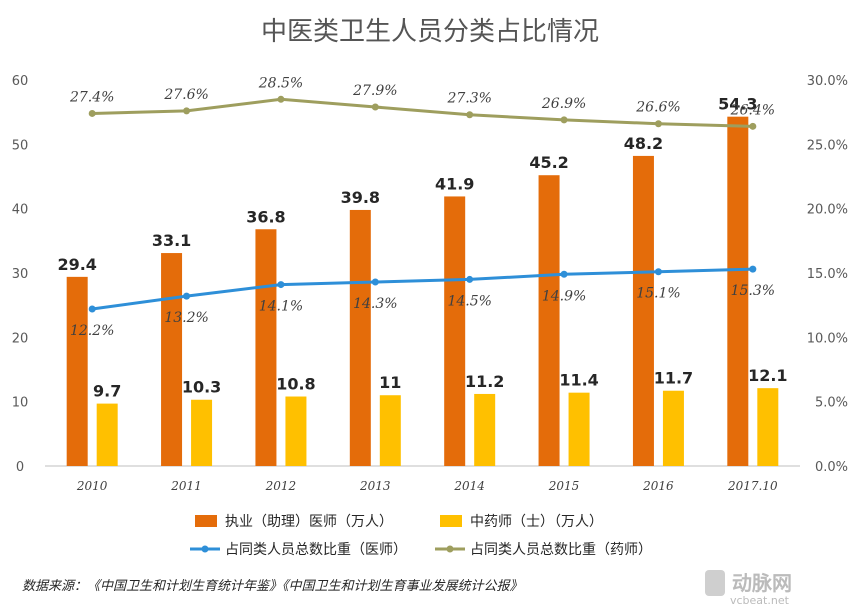 This screenshot has height=612, width=861. I want to click on x-tick-label: 2011, so click(186, 486).